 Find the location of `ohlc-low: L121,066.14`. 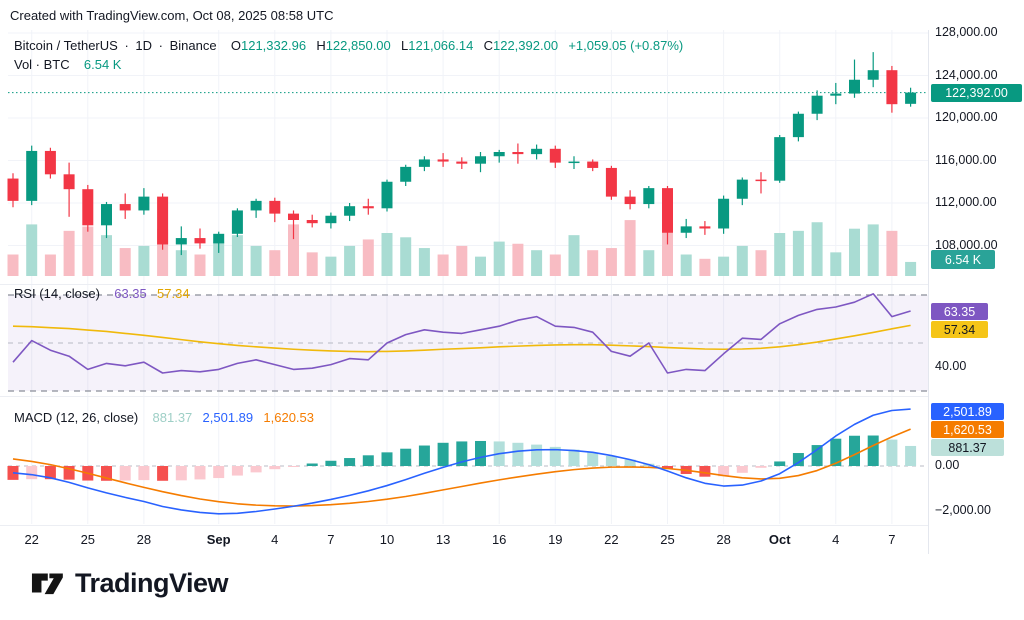

ohlc-low: L121,066.14 is located at coordinates (437, 45).